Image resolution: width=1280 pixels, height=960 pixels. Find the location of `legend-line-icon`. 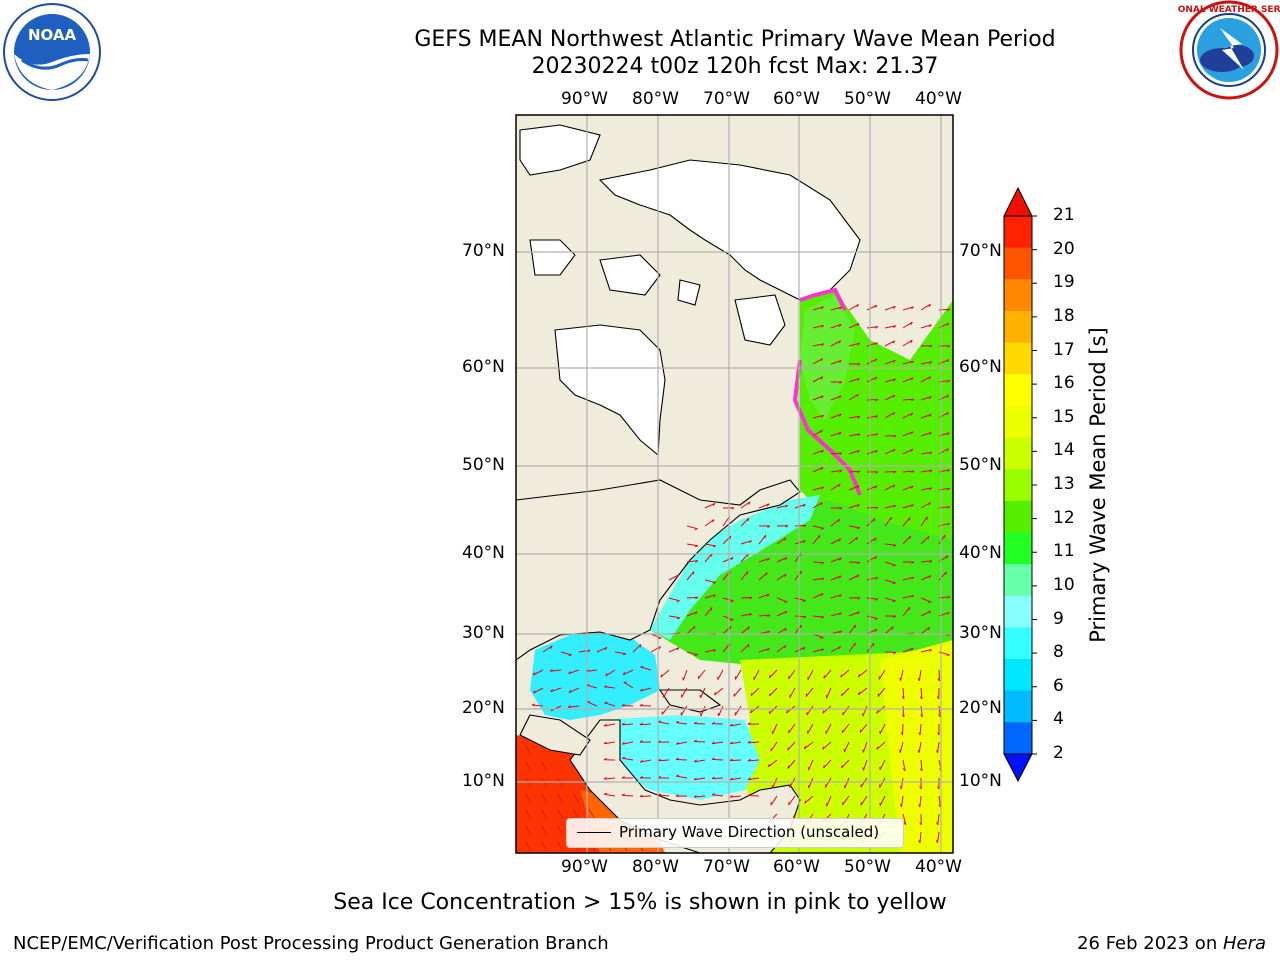

legend-line-icon is located at coordinates (594, 832).